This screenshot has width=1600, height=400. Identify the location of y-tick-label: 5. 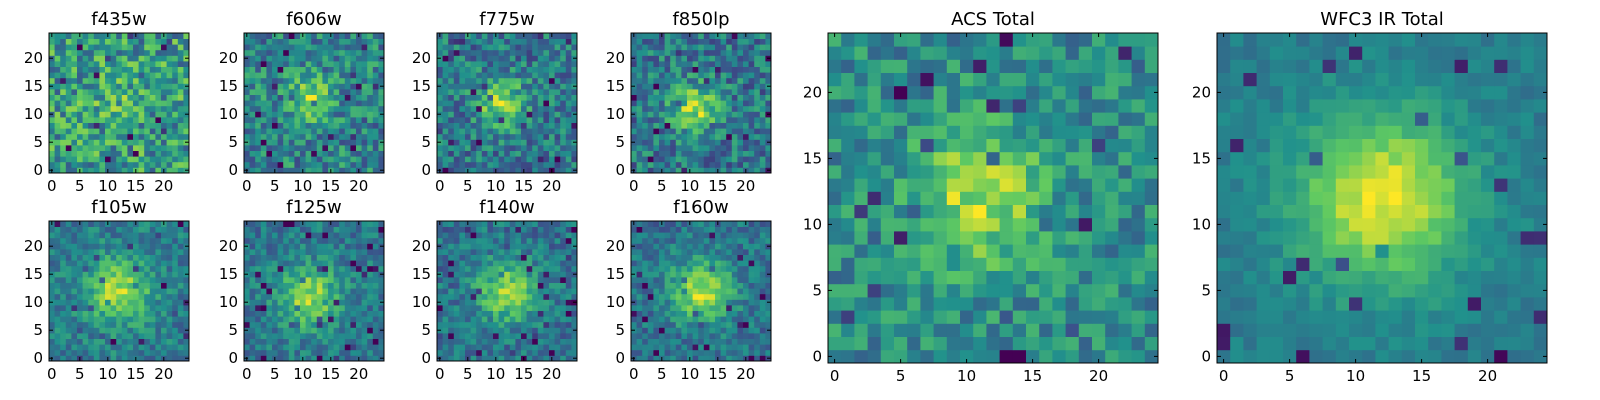
(620, 142).